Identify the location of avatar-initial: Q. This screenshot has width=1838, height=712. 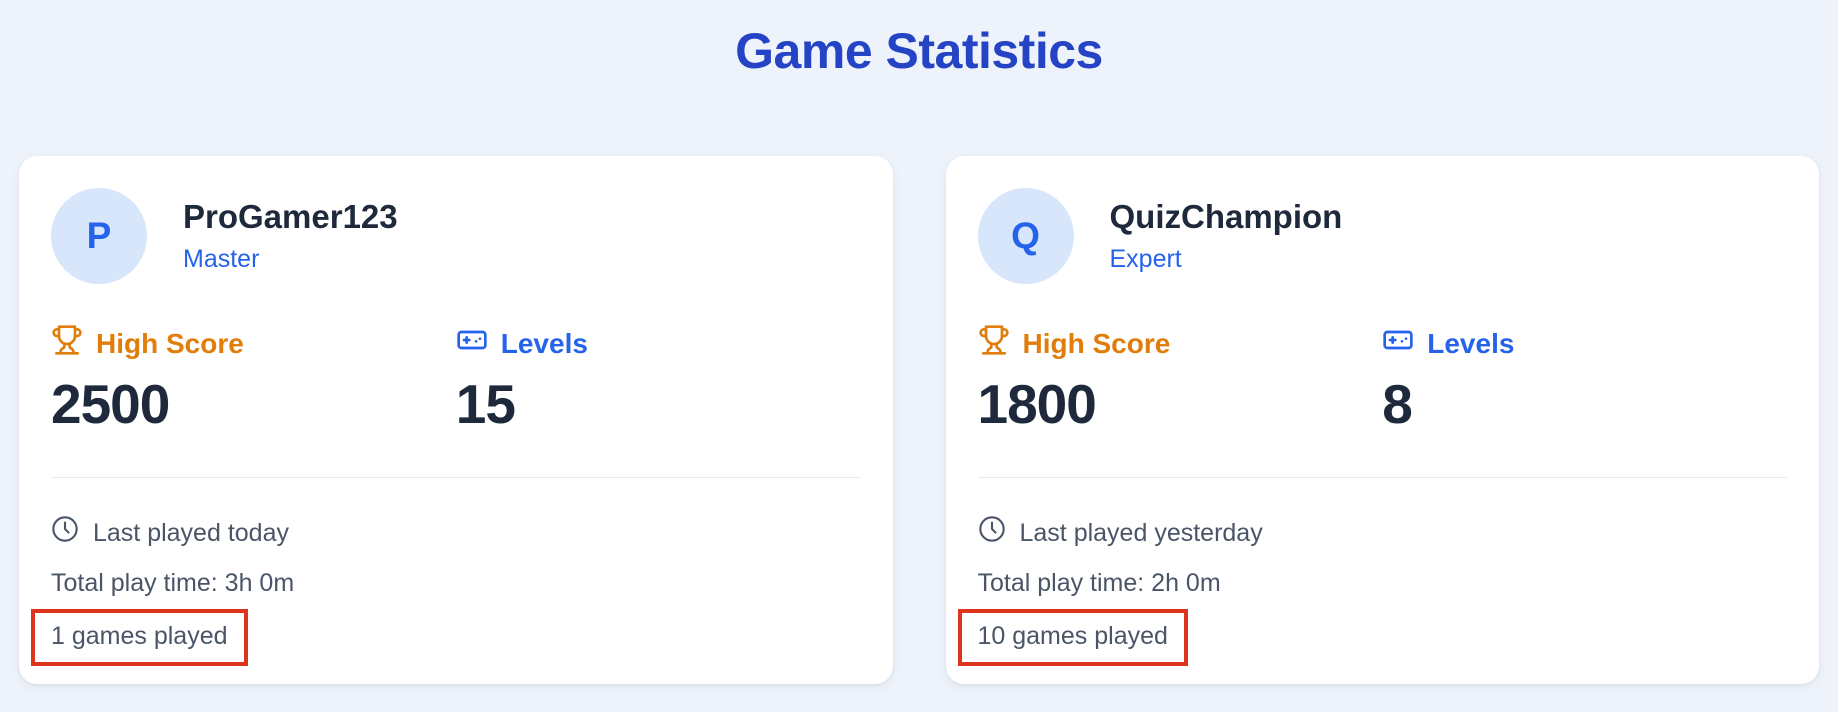
(1025, 235).